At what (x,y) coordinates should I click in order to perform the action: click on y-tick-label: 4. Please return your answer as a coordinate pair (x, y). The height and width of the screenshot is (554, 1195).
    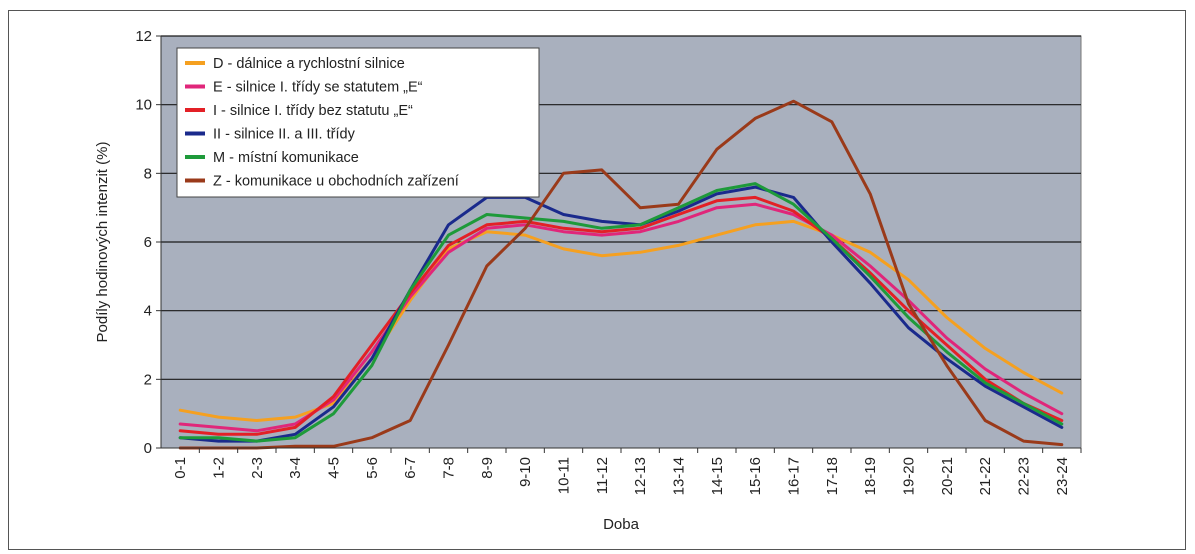
    Looking at the image, I should click on (148, 311).